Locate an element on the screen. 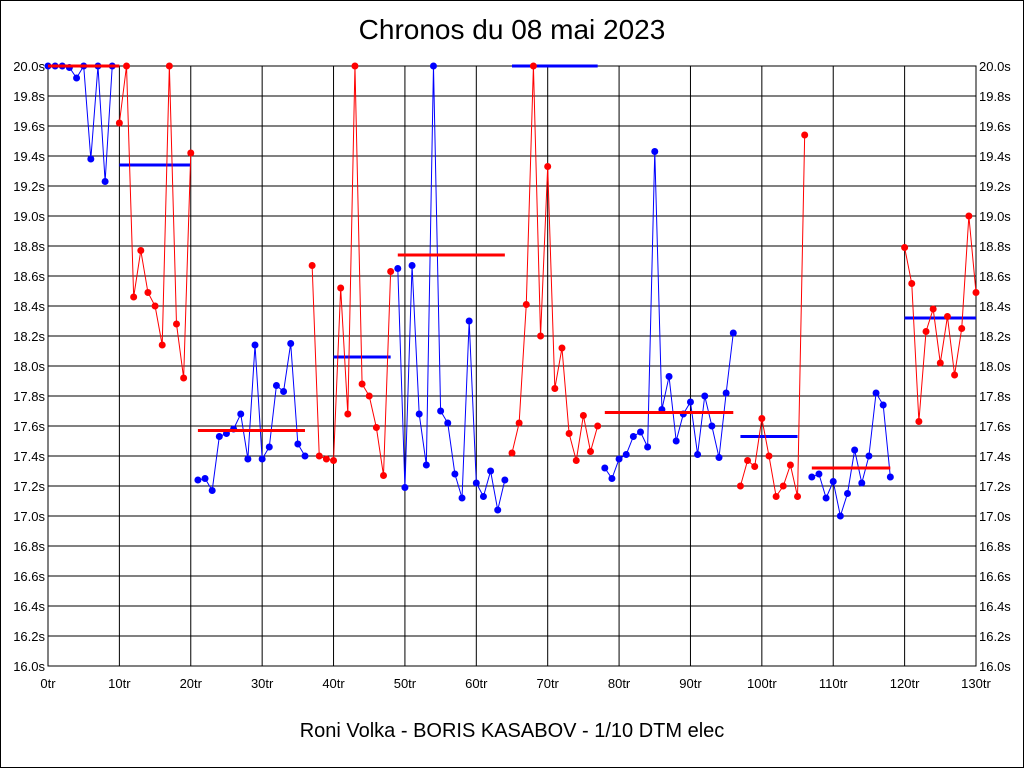  y-tick-label-right: 18.0s is located at coordinates (995, 366).